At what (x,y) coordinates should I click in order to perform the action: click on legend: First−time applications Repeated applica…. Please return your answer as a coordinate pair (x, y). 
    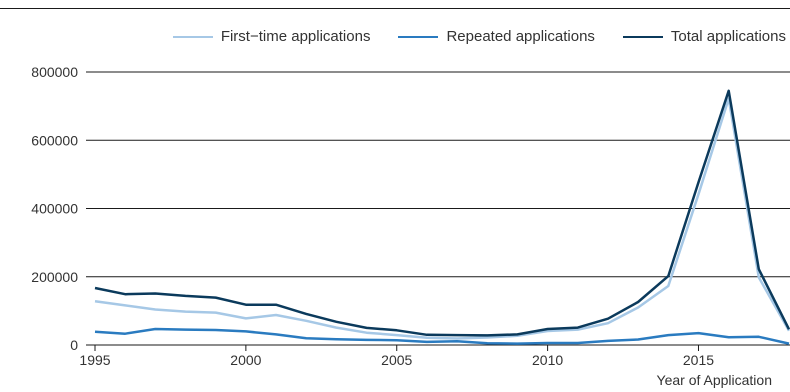
    Looking at the image, I should click on (479, 36).